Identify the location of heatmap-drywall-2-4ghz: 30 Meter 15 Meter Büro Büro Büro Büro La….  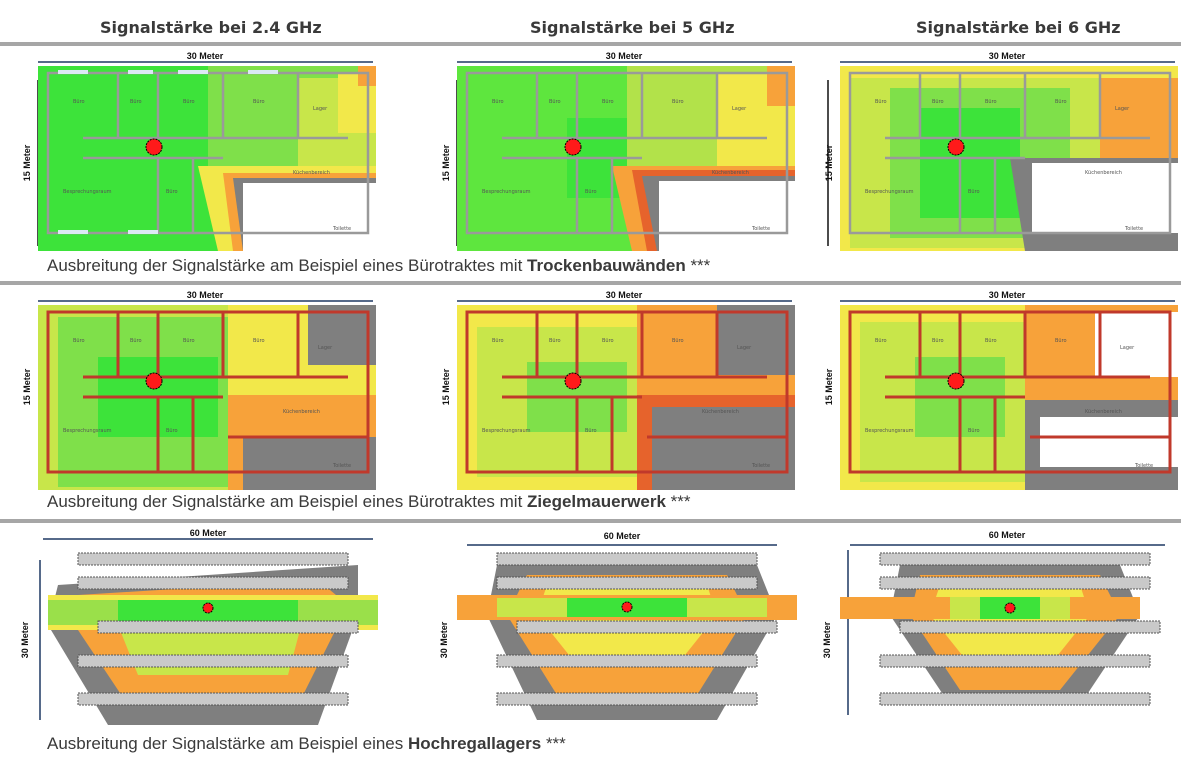
(199, 151).